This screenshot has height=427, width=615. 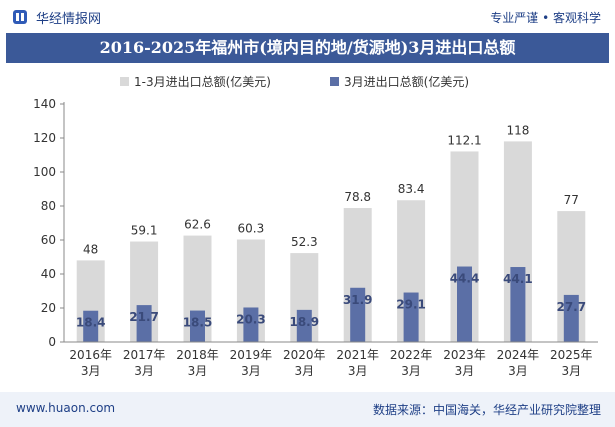 I want to click on x-tick-label: 2023年 3月, so click(x=464, y=363).